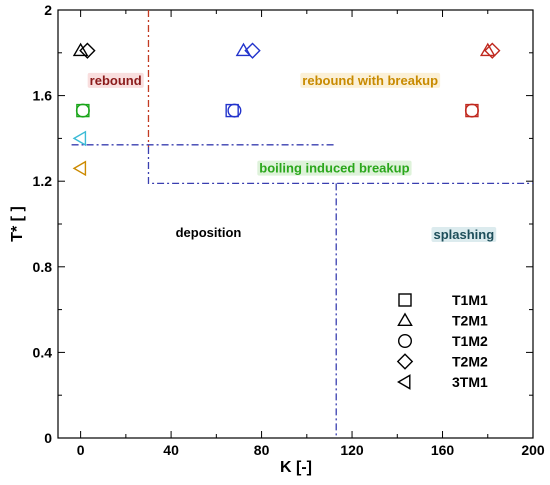 The width and height of the screenshot is (550, 485). Describe the element at coordinates (48, 10) in the screenshot. I see `y-tick-label: 2` at that location.